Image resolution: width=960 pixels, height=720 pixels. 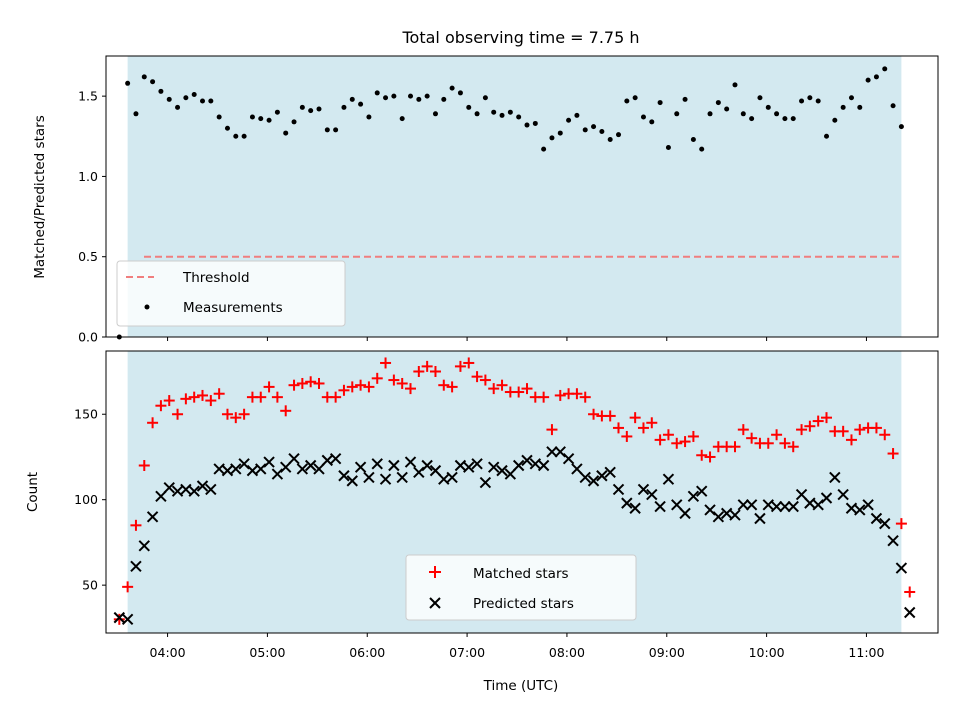 What do you see at coordinates (233, 308) in the screenshot?
I see `legend-measurements-label: Measurements` at bounding box center [233, 308].